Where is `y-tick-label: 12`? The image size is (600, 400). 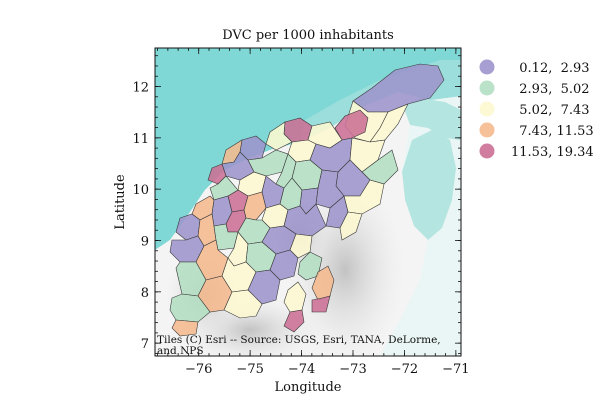
y-tick-label: 12 is located at coordinates (140, 88).